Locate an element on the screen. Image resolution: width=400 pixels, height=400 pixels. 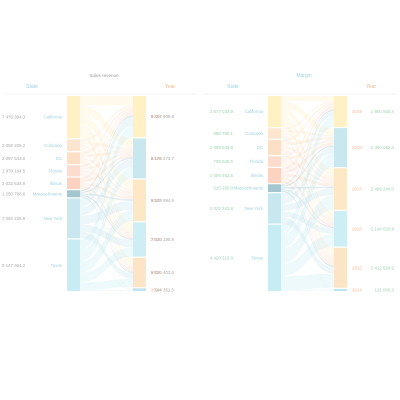
state-value-label: 1 006 462.5 is located at coordinates (222, 175).